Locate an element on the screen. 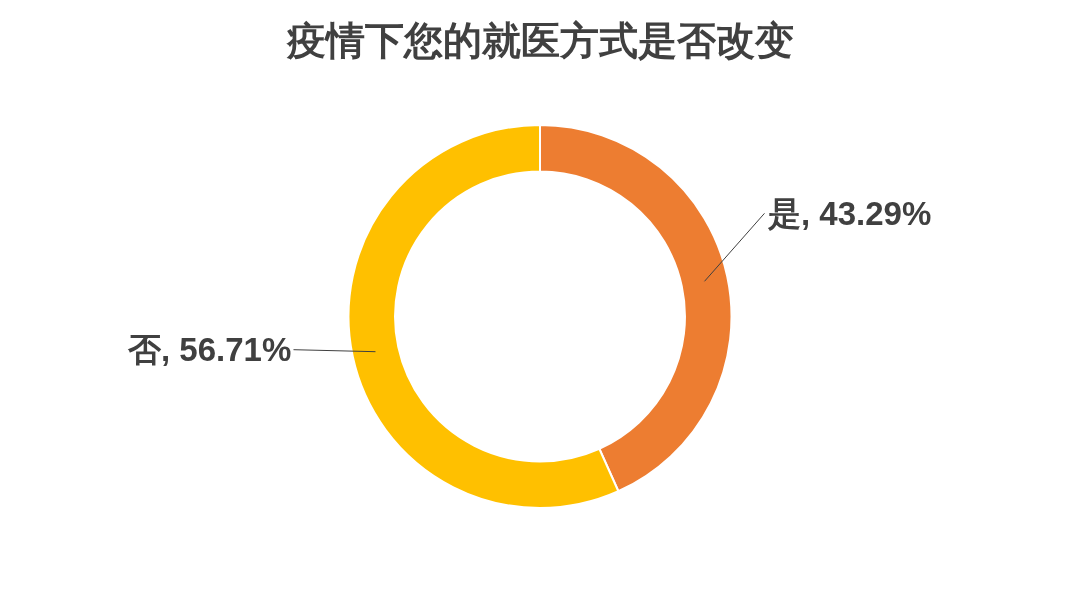  slice-label: 是, 43.29% is located at coordinates (849, 213).